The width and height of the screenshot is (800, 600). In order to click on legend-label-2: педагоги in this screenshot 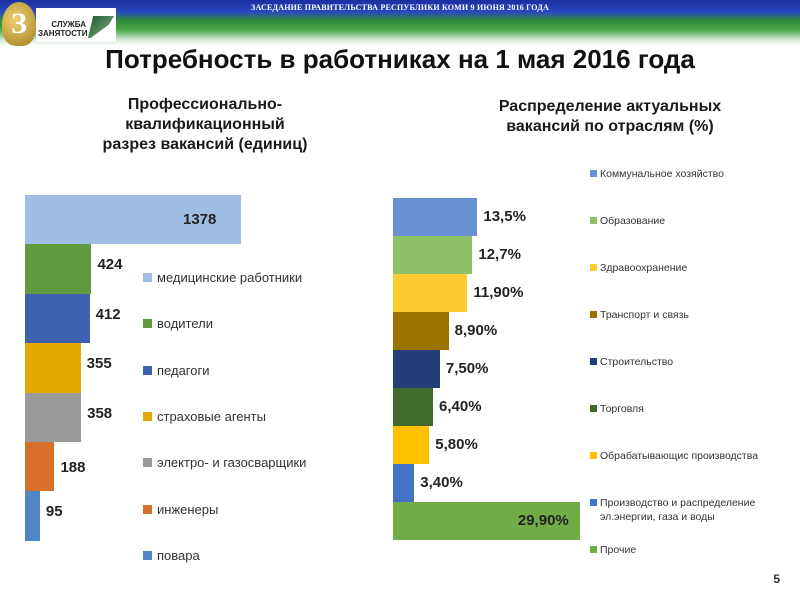, I will do `click(183, 370)`.